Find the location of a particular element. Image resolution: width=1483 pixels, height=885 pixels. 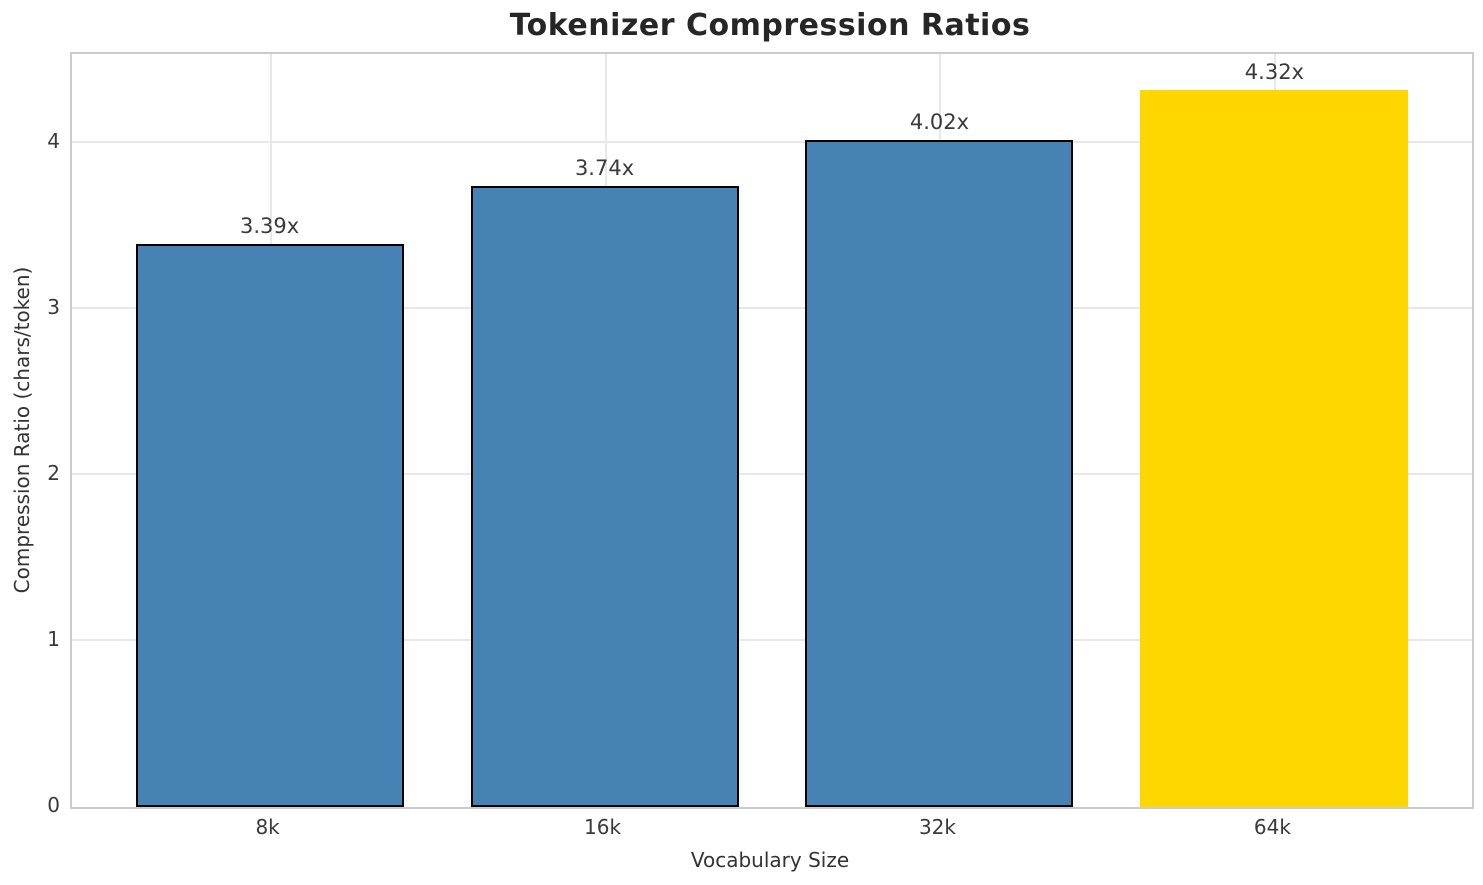

x-tick-label-16k: 16k is located at coordinates (603, 827).